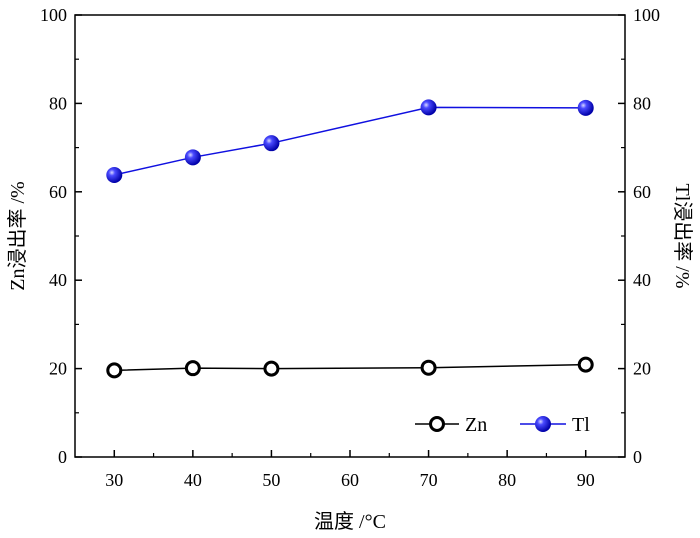 This screenshot has height=538, width=700. What do you see at coordinates (271, 480) in the screenshot?
I see `x-tick-label: 50` at bounding box center [271, 480].